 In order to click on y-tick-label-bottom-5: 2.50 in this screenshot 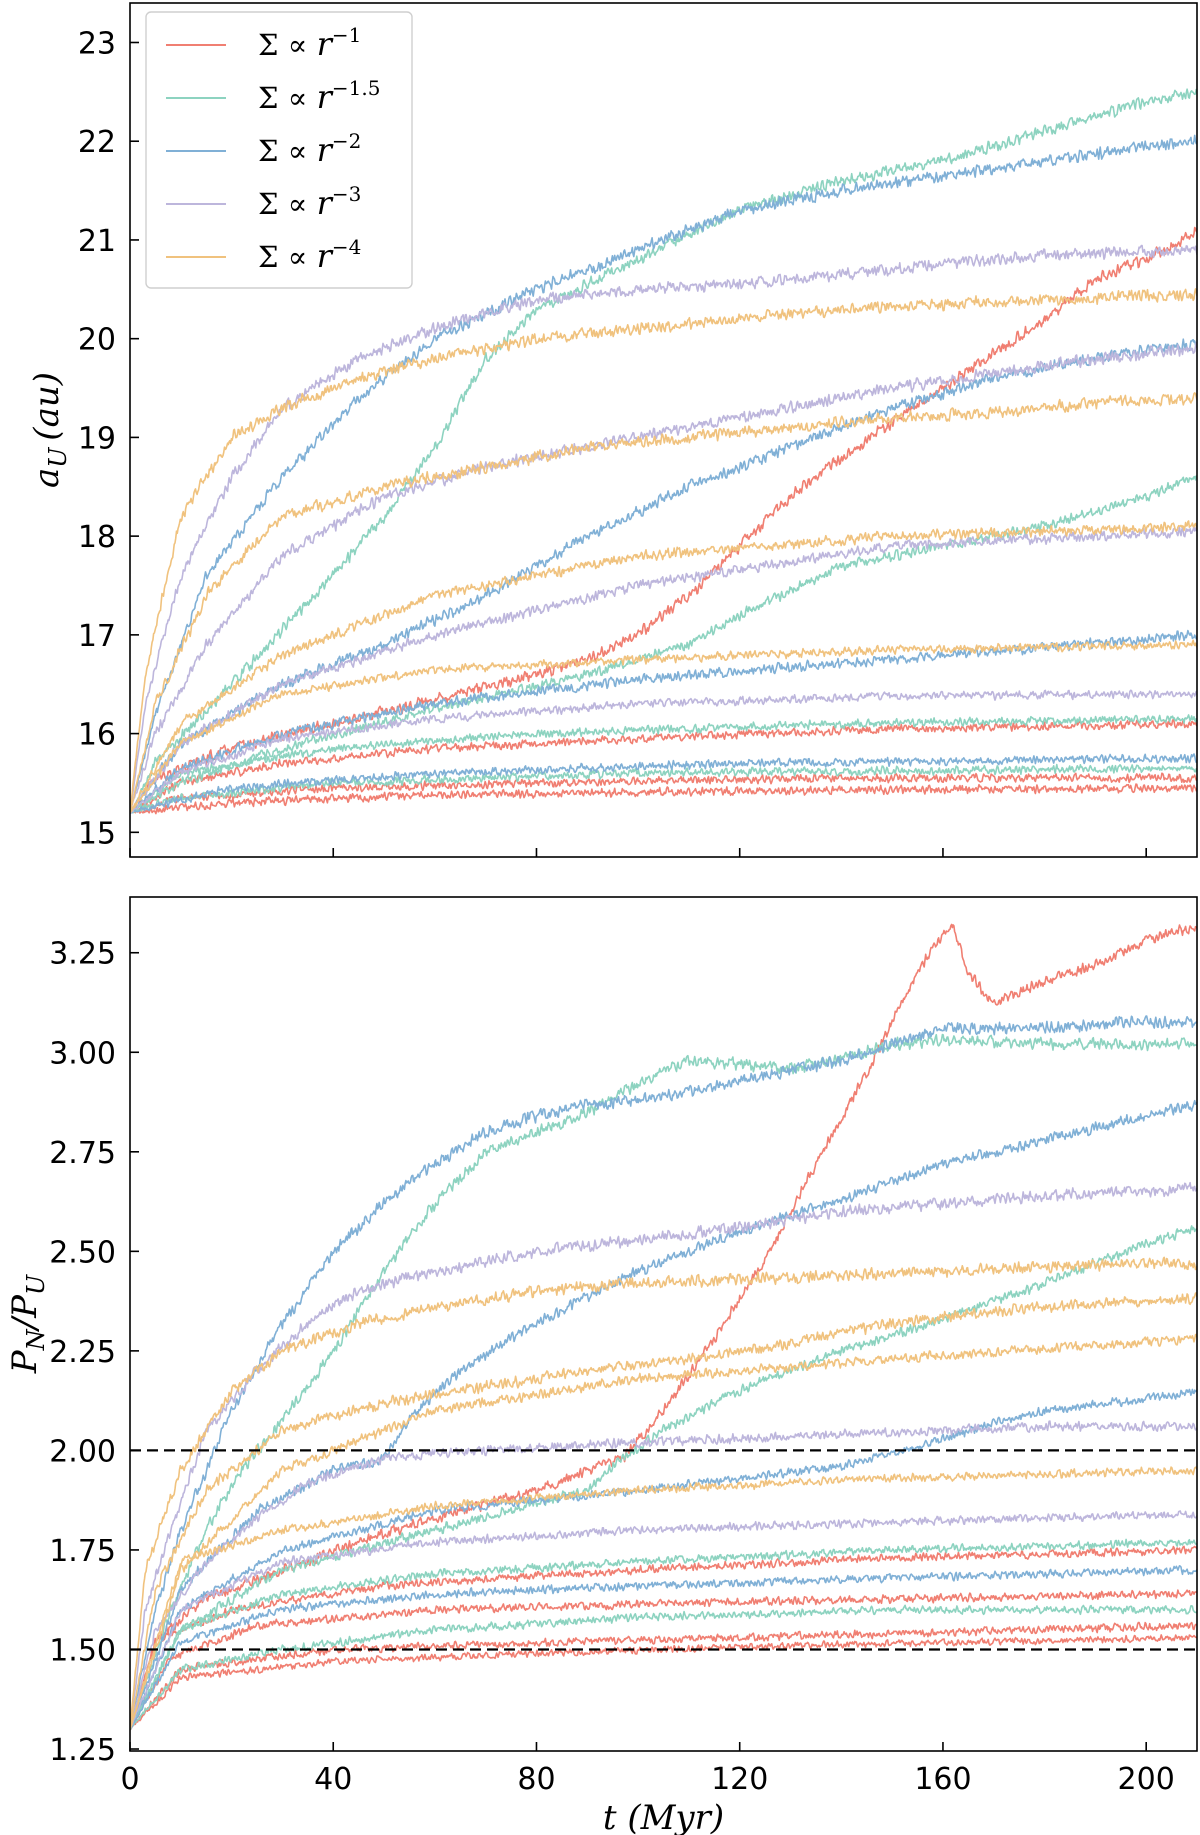, I will do `click(82, 1252)`.